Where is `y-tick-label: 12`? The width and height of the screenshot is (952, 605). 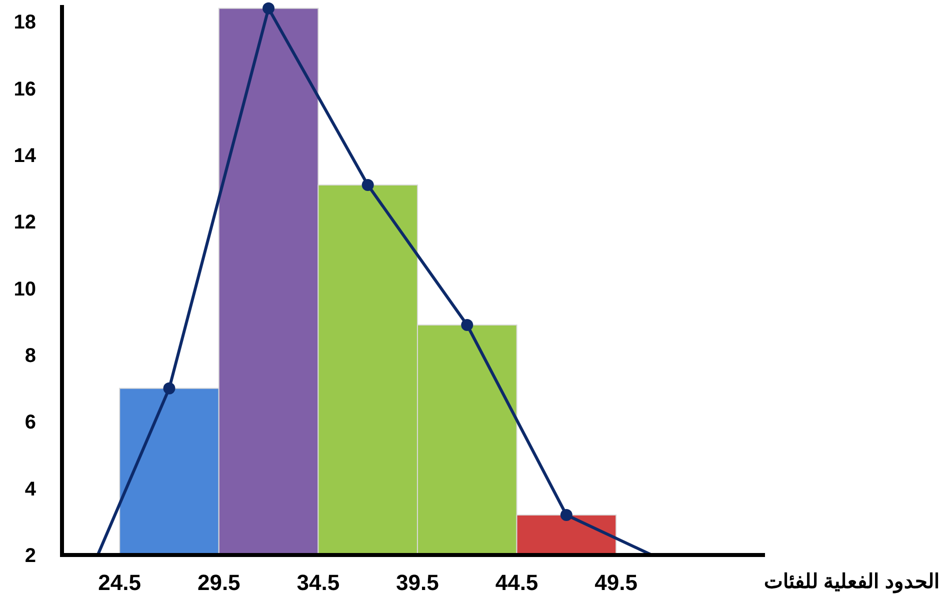 y-tick-label: 12 is located at coordinates (25, 223).